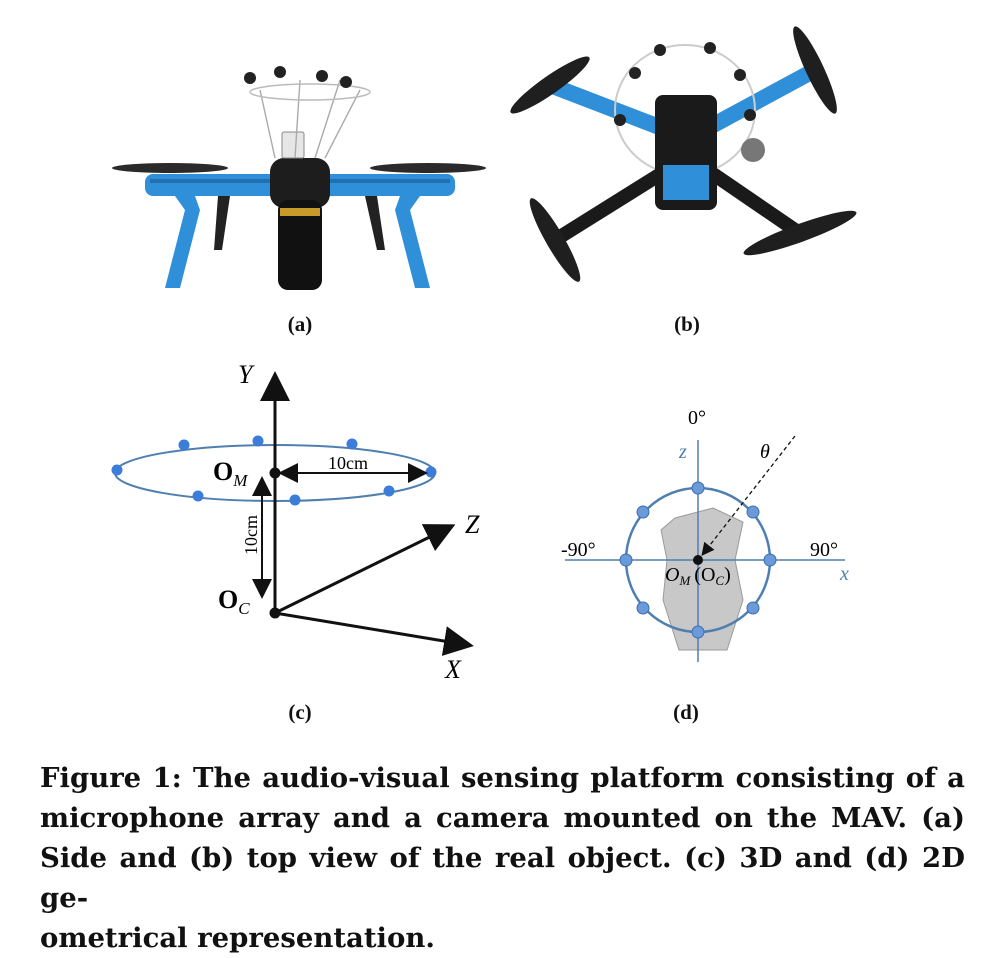 The image size is (998, 958). Describe the element at coordinates (765, 452) in the screenshot. I see `theta-label: θ` at that location.